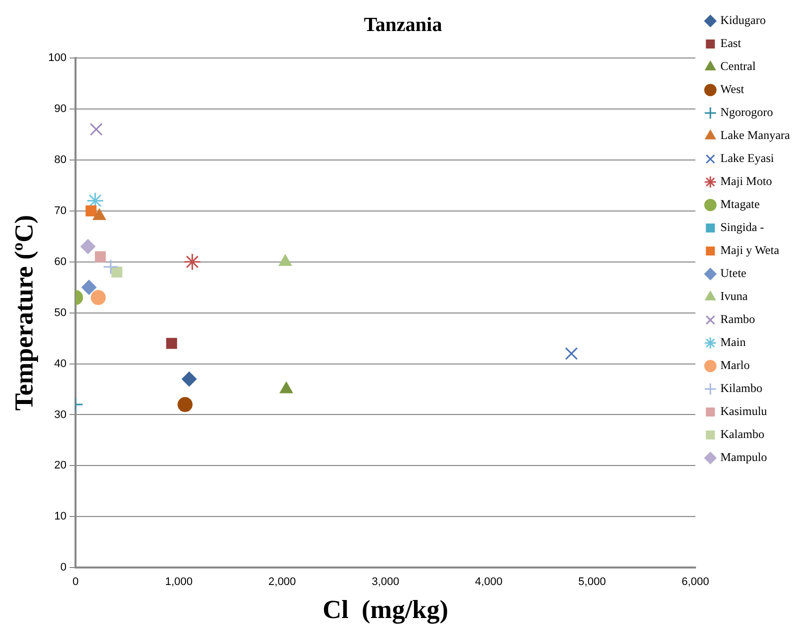 The width and height of the screenshot is (806, 635). I want to click on legend-label: Kasimulu, so click(744, 411).